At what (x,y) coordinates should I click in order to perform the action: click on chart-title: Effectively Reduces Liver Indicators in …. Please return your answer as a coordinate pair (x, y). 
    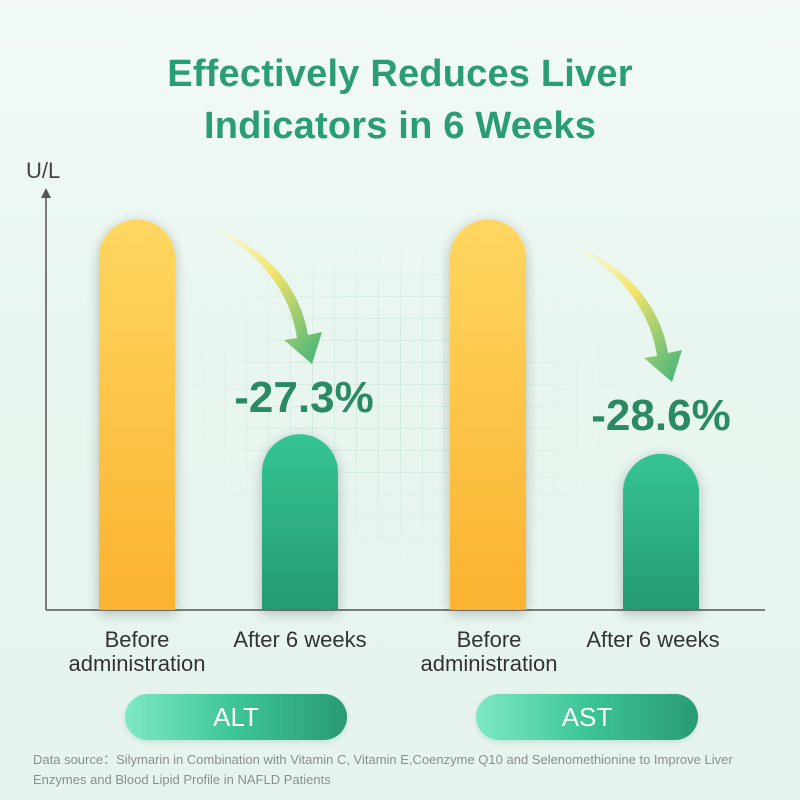
    Looking at the image, I should click on (400, 100).